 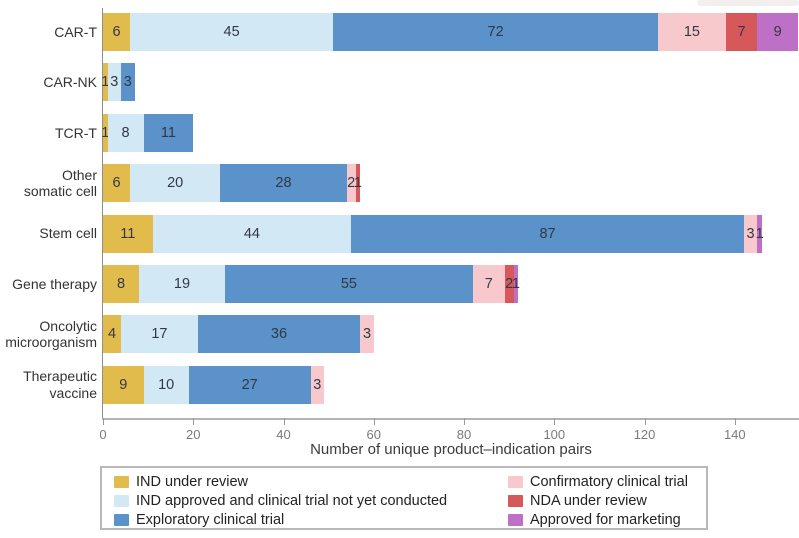 I want to click on segment-value-label: 36, so click(x=279, y=334).